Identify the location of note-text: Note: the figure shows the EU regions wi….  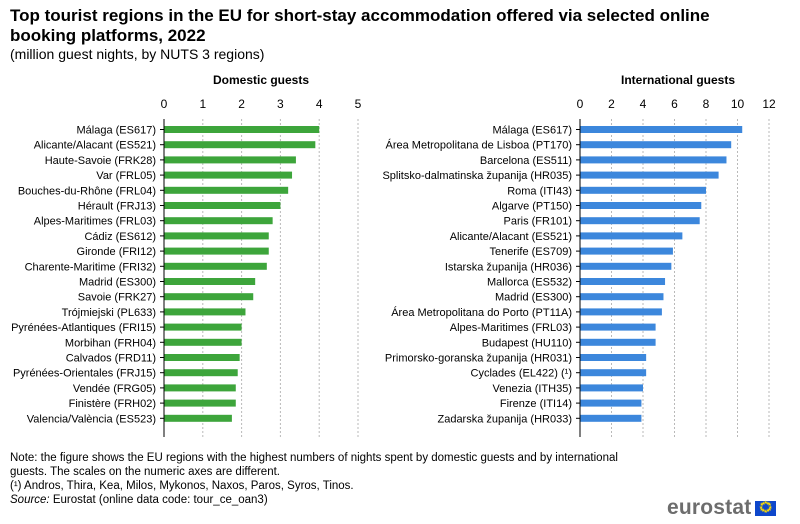
(314, 465).